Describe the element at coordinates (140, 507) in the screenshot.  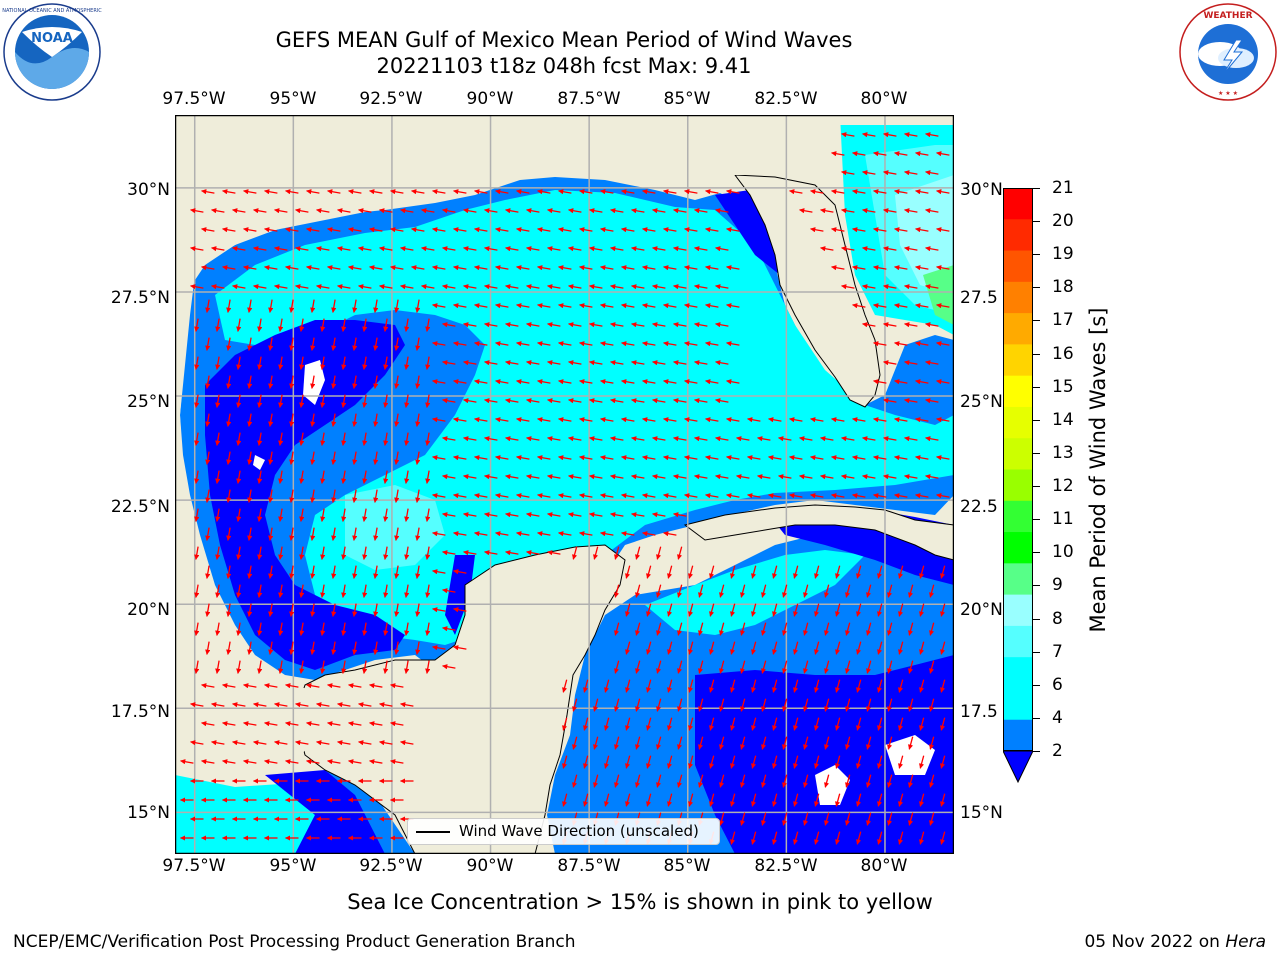
I see `lat-tick-left: 22.5°N` at that location.